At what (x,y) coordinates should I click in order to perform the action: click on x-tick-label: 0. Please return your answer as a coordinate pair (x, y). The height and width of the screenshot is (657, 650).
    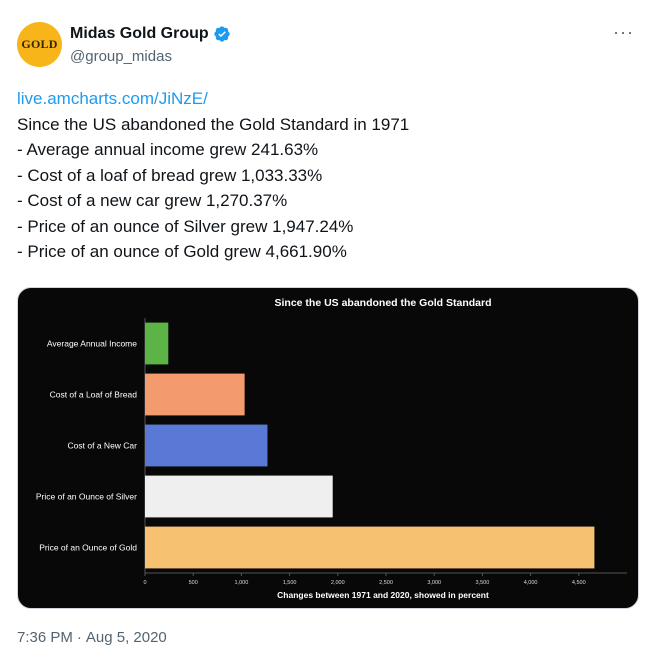
    Looking at the image, I should click on (144, 583).